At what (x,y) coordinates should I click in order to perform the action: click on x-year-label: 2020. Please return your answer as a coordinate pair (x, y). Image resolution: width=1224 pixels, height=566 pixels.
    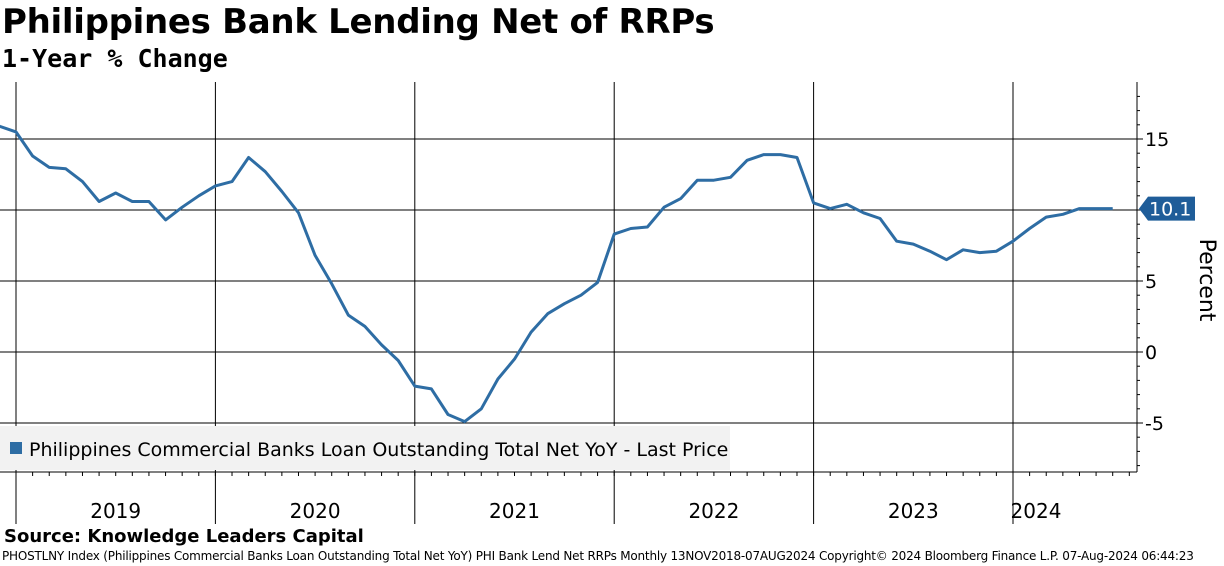
    Looking at the image, I should click on (315, 511).